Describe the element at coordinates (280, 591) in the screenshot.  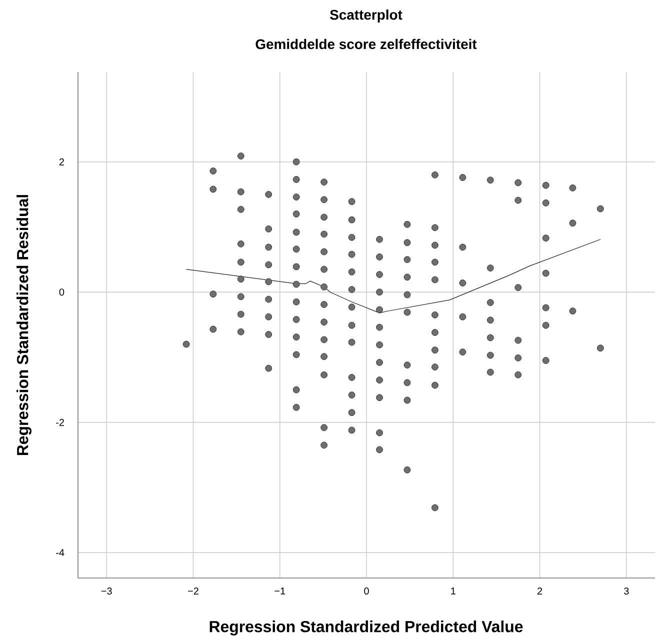
I see `x-tick-label: −1` at that location.